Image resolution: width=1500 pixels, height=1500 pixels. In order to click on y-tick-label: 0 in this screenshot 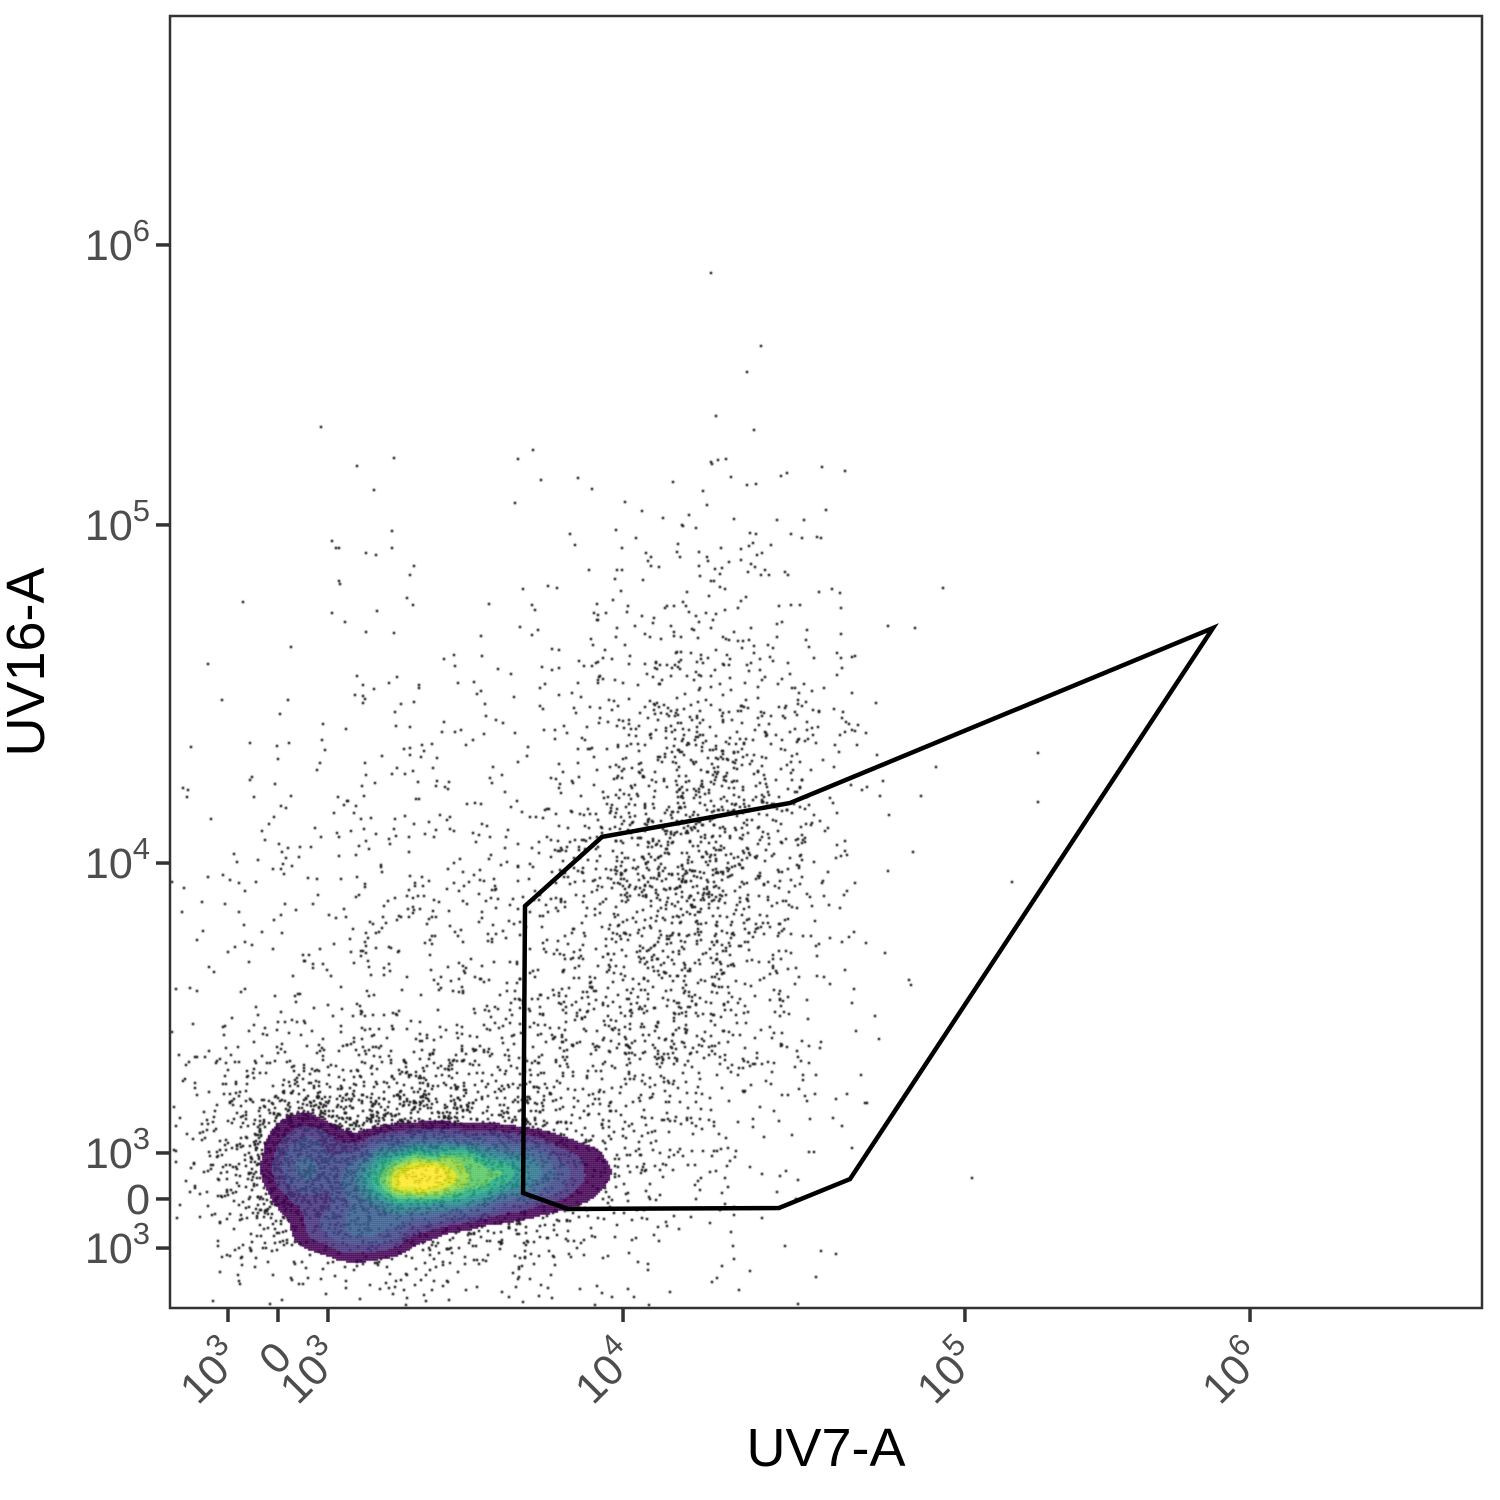, I will do `click(138, 1200)`.